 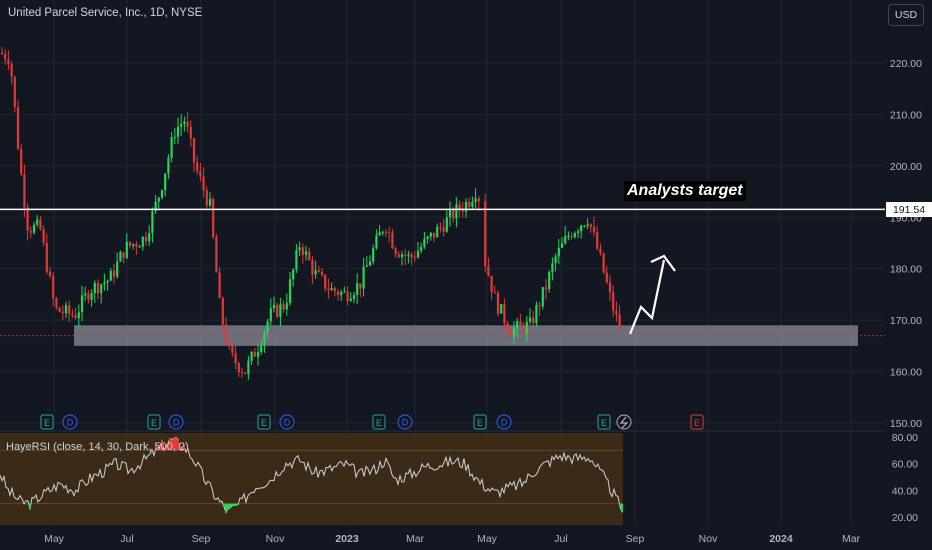 I want to click on time-tick-label: Mar, so click(x=851, y=539).